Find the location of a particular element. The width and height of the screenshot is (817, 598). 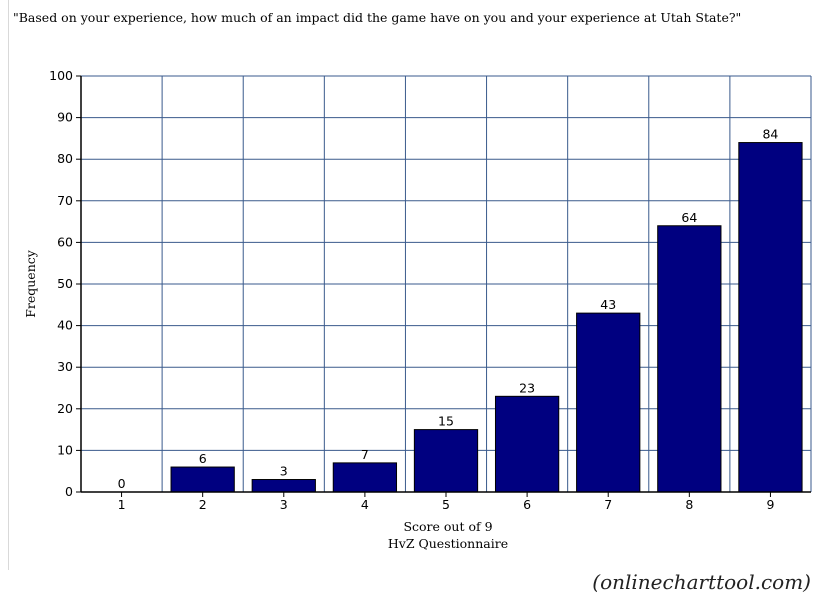

data-label-1: 0 is located at coordinates (122, 483).